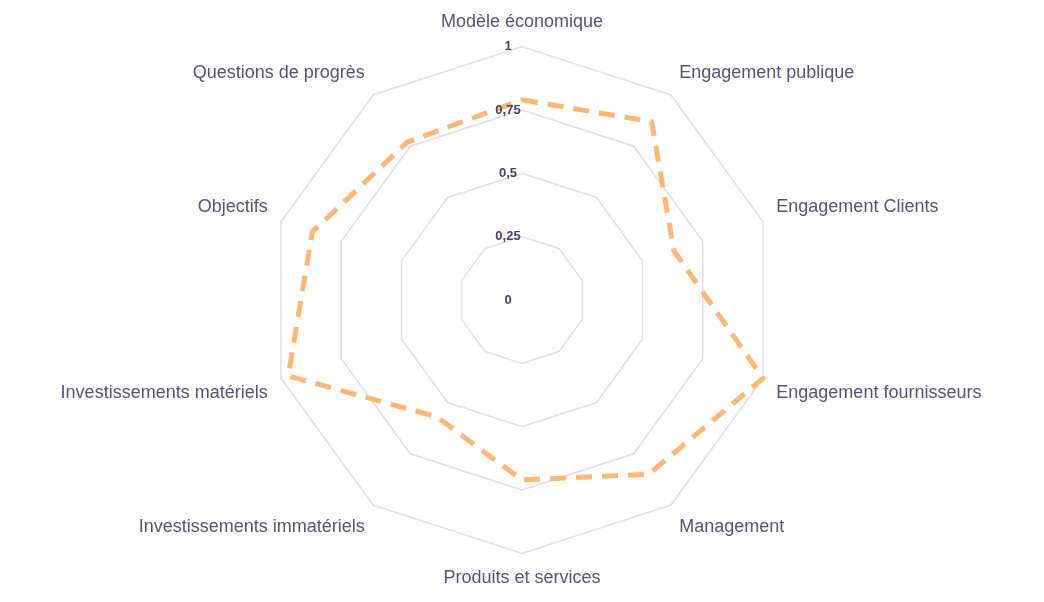 This screenshot has height=602, width=1044. What do you see at coordinates (732, 526) in the screenshot?
I see `spoke-label: Management` at bounding box center [732, 526].